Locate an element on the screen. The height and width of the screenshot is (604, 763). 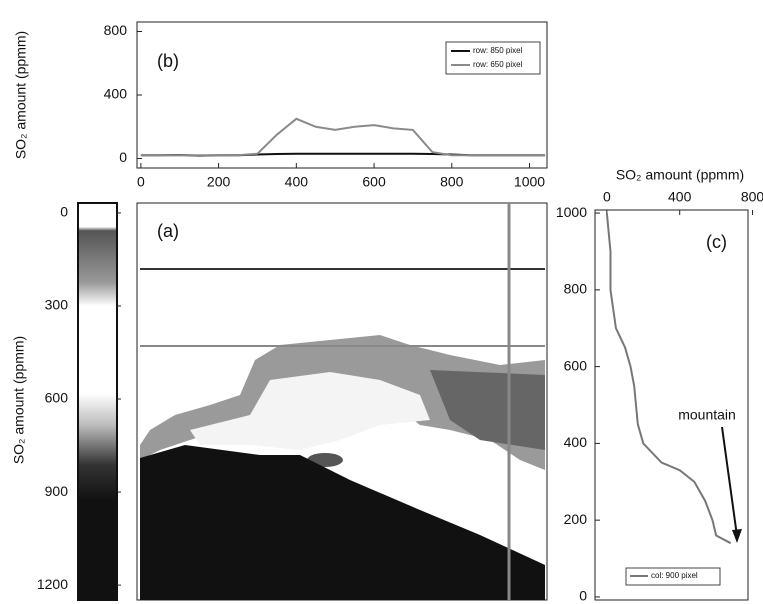
colorbar-tick-label: 600 is located at coordinates (57, 398).